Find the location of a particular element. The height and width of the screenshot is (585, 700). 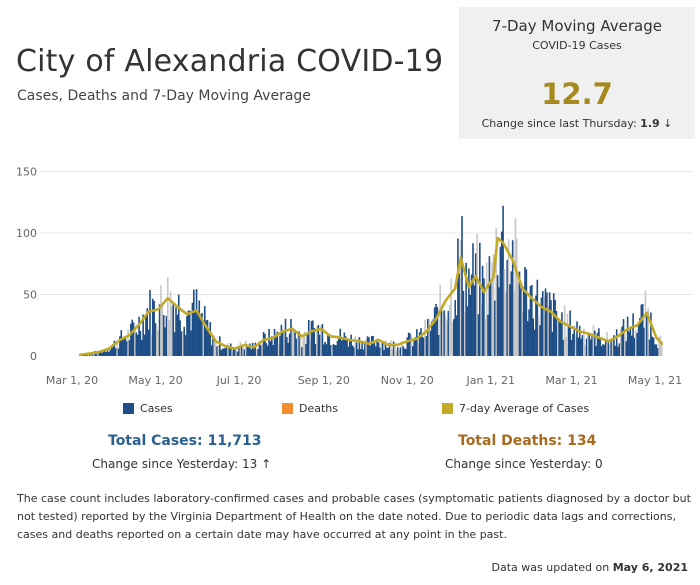

legend-item-cases: Cases is located at coordinates (148, 408).